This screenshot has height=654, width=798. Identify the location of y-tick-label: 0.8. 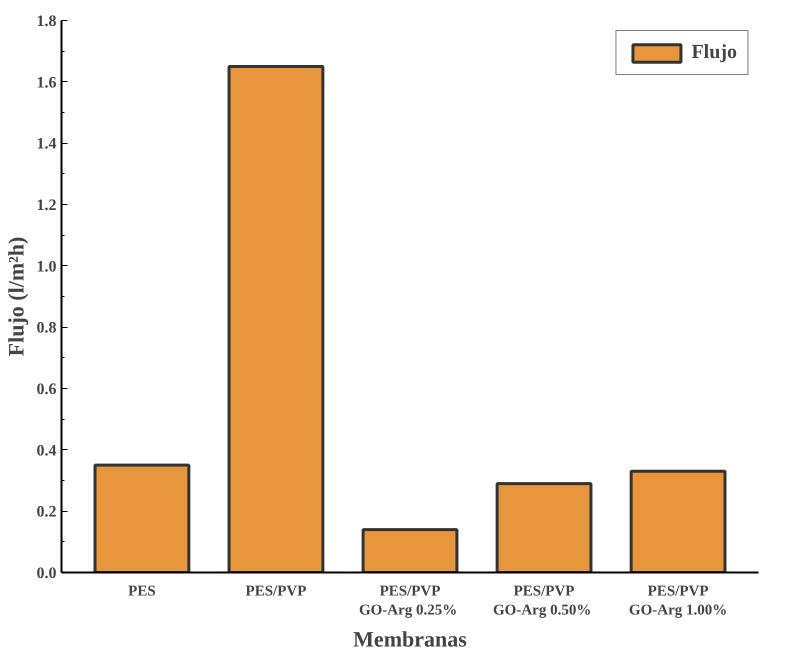
(46, 328).